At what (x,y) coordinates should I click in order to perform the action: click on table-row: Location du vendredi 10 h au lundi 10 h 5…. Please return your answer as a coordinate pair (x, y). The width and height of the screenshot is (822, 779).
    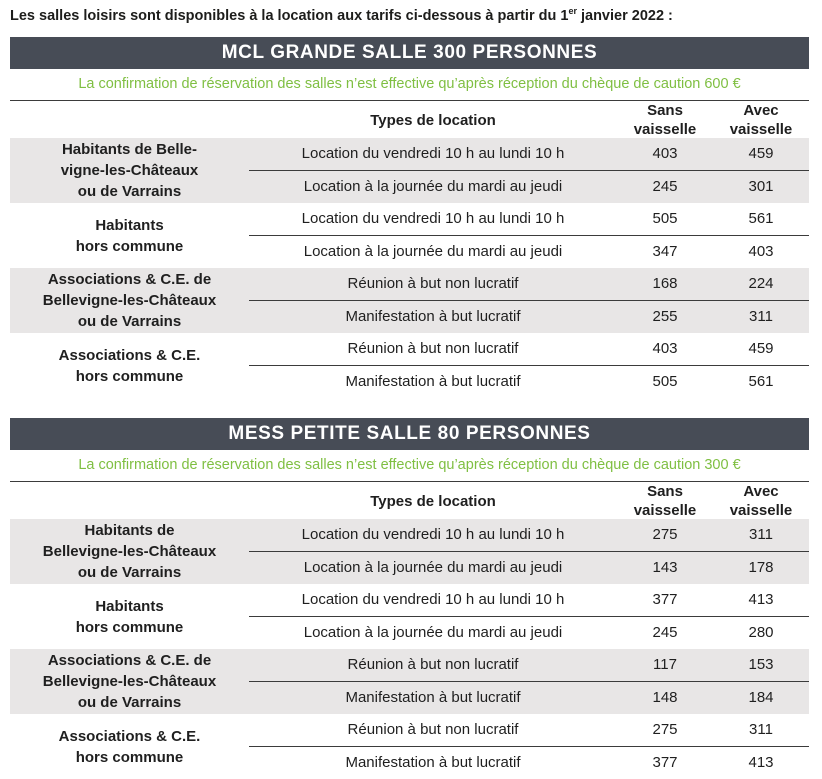
    Looking at the image, I should click on (529, 219).